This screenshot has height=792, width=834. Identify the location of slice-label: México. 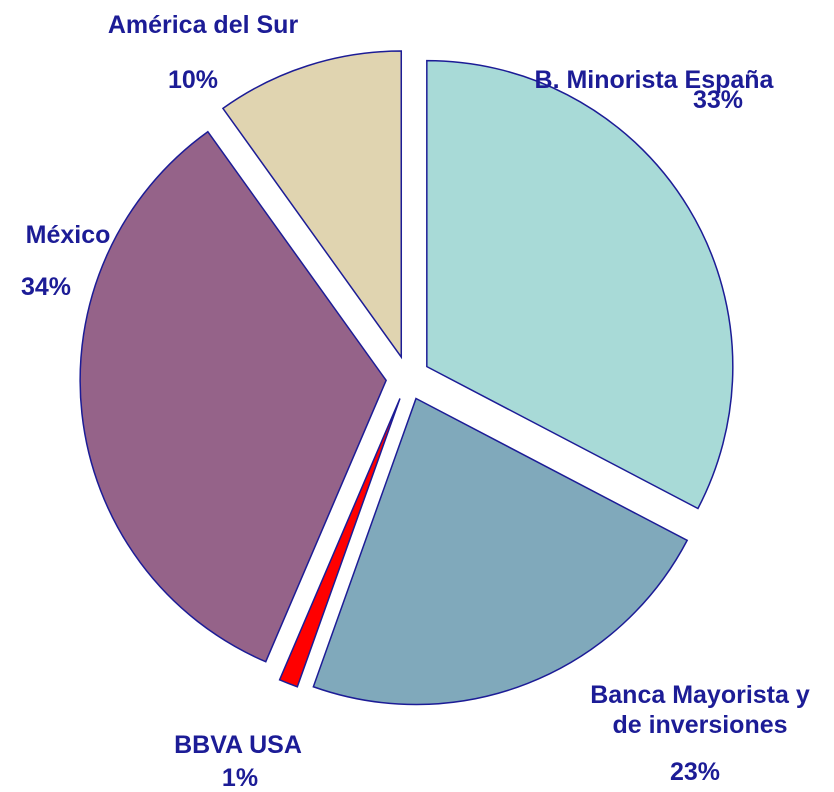
(68, 235).